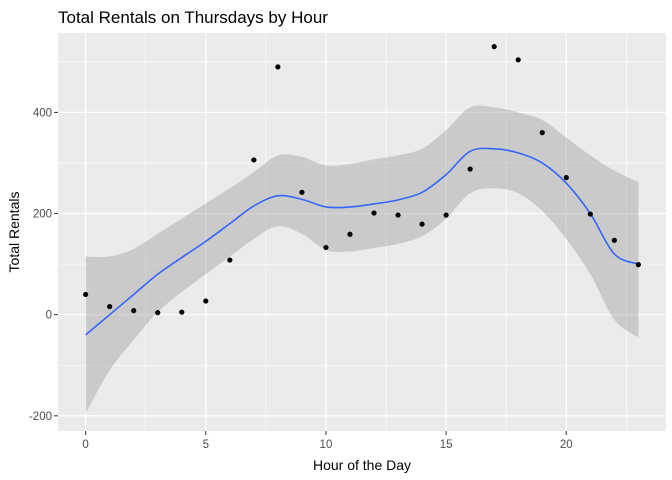 The height and width of the screenshot is (480, 672). What do you see at coordinates (14, 232) in the screenshot?
I see `y-axis-title: Total Rentals` at bounding box center [14, 232].